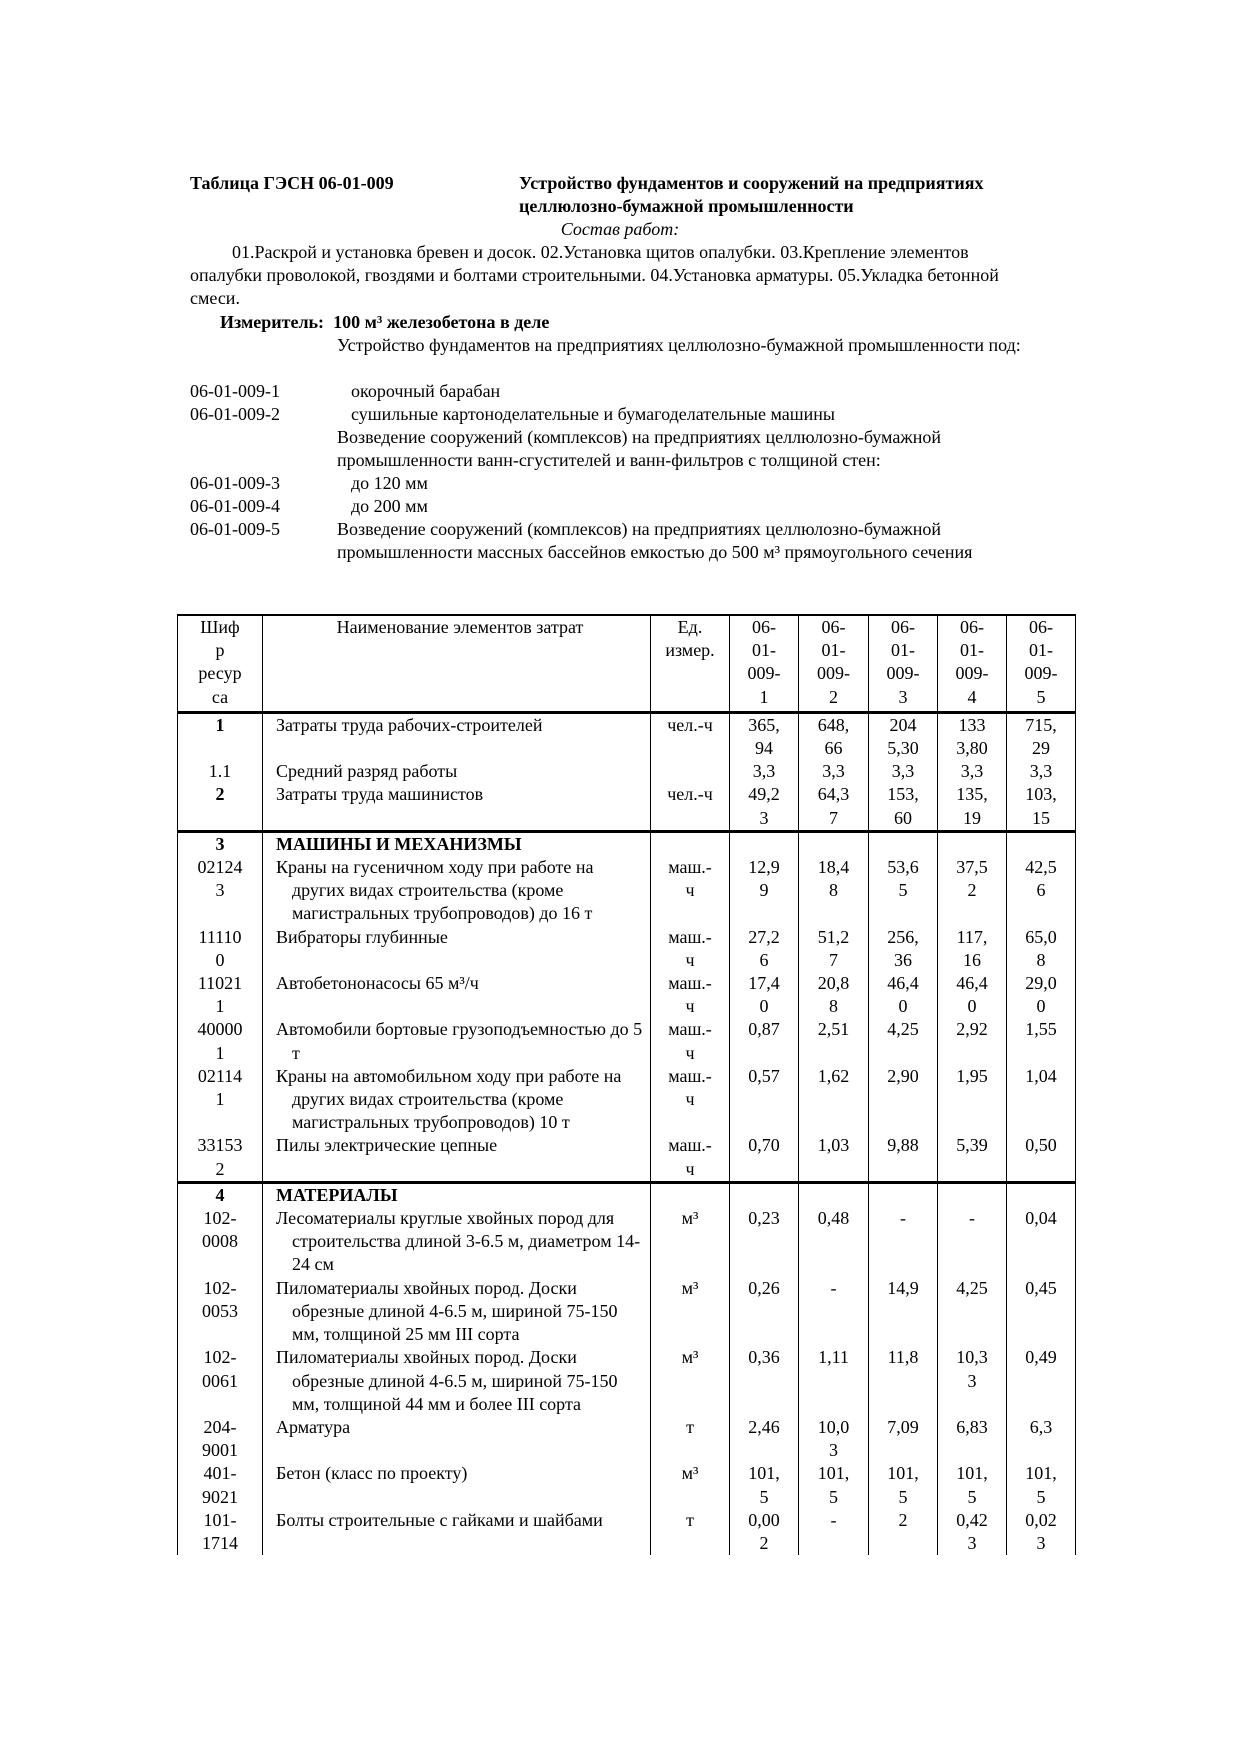 Image resolution: width=1240 pixels, height=1755 pixels. Describe the element at coordinates (972, 1426) in the screenshot. I see `norm-value: 6,83` at that location.